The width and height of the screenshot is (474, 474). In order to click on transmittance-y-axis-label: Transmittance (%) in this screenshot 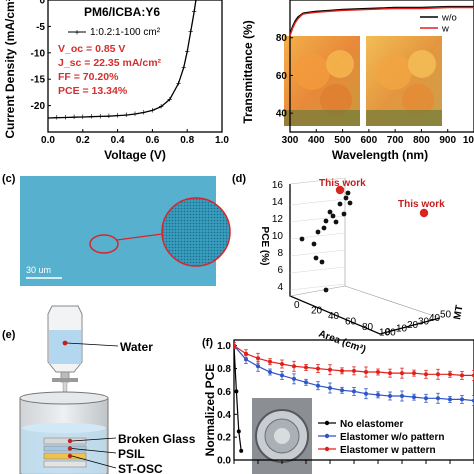, I will do `click(248, 71)`.